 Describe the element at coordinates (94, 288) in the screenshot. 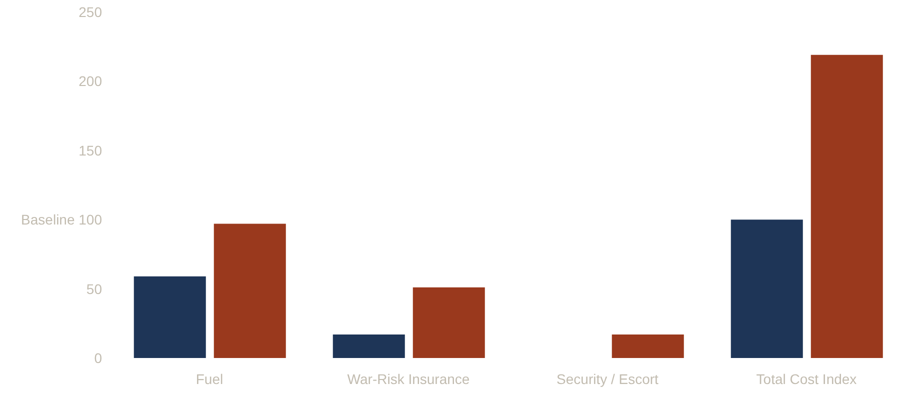

I see `y-tick-label: 50` at that location.